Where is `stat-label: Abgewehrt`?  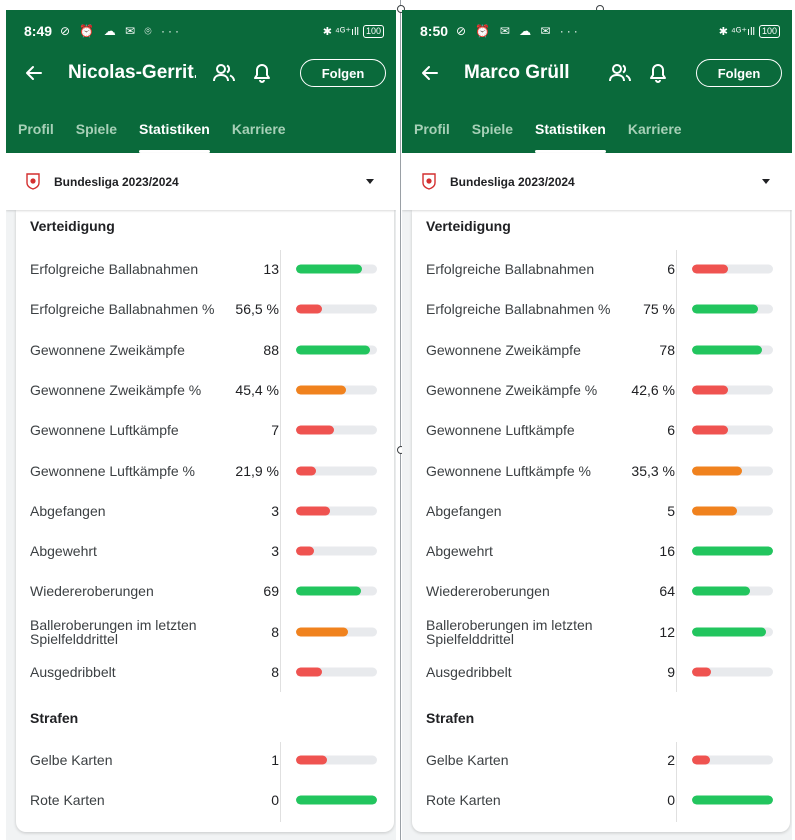
stat-label: Abgewehrt is located at coordinates (63, 551).